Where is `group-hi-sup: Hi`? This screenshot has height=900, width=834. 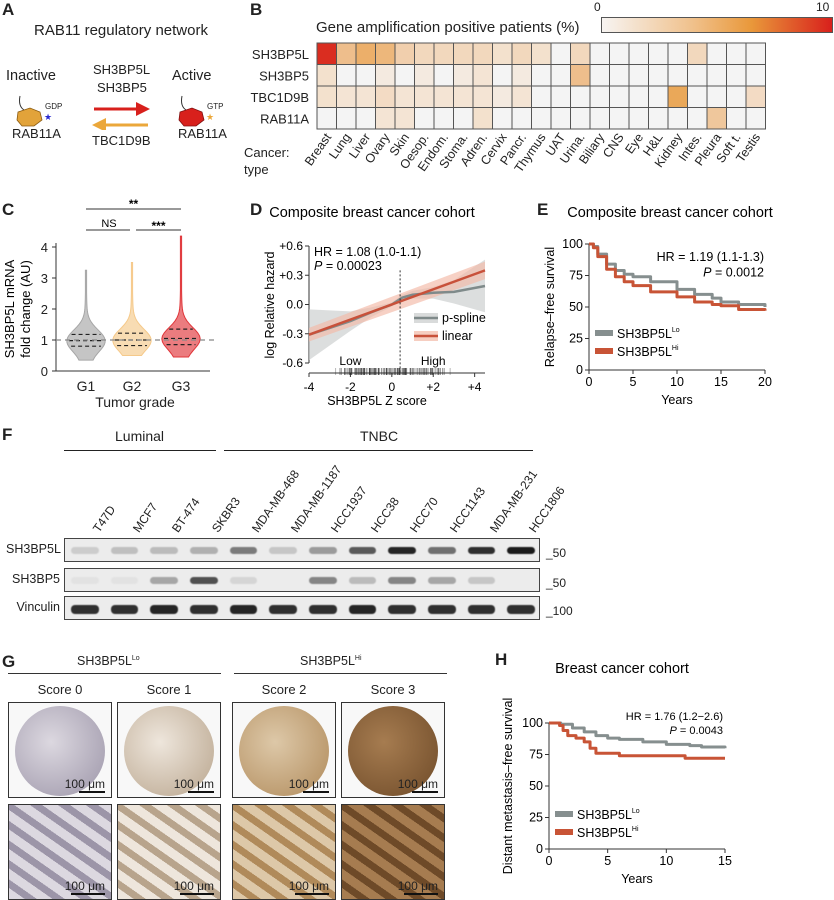
group-hi-sup: Hi is located at coordinates (358, 658).